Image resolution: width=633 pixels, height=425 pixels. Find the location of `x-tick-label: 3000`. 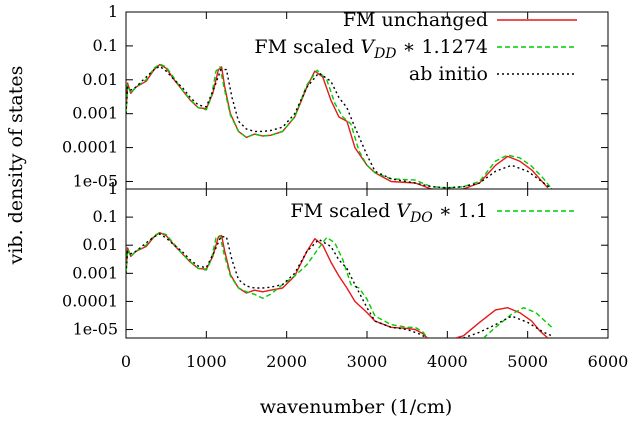

x-tick-label: 3000 is located at coordinates (367, 361).